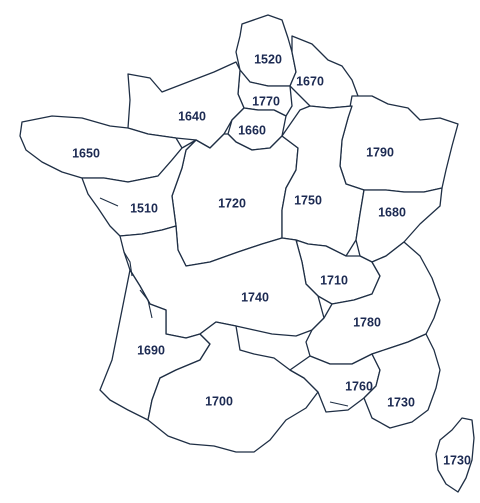 The image size is (480, 503). Describe the element at coordinates (402, 381) in the screenshot. I see `region-paca` at that location.